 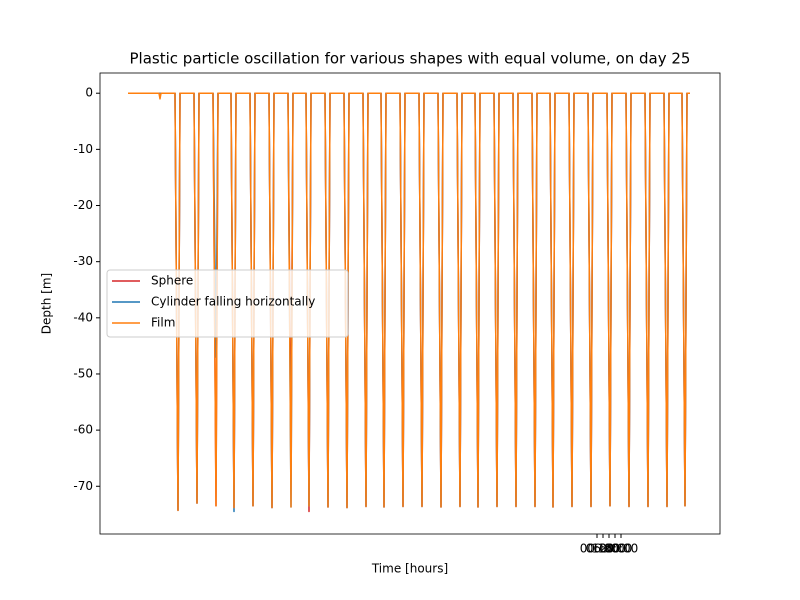 I want to click on y-tick-label: -70, so click(x=83, y=486).